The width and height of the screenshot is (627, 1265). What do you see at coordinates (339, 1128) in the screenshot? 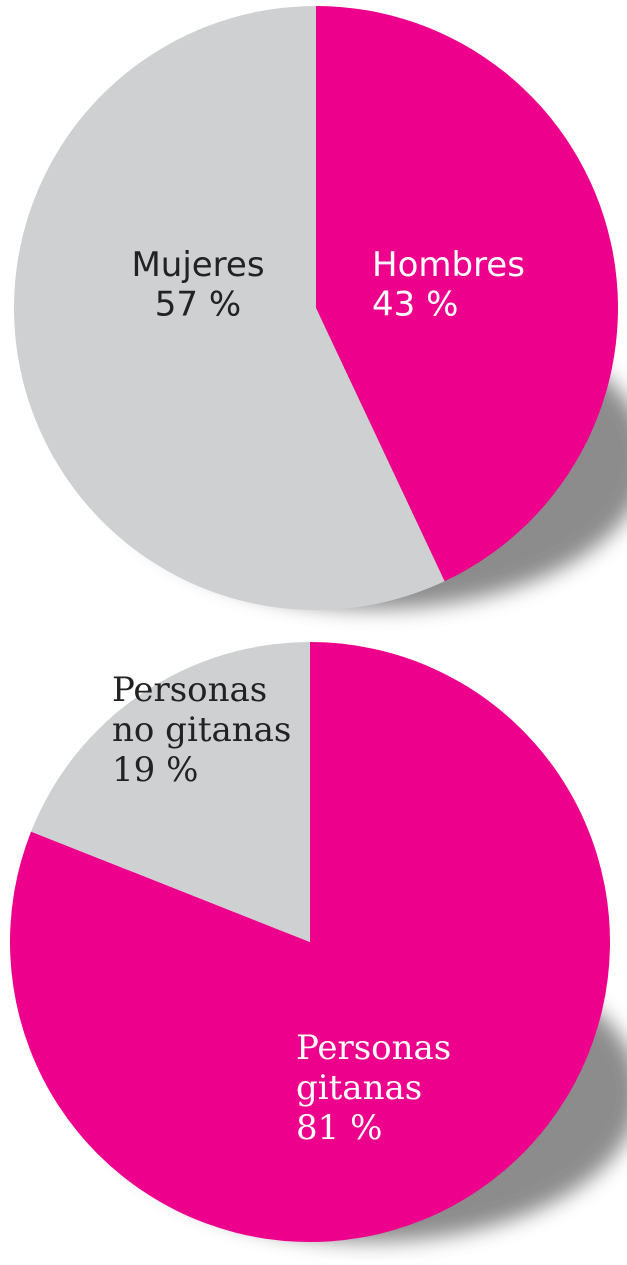
I see `slice-value-label: 81 %` at bounding box center [339, 1128].